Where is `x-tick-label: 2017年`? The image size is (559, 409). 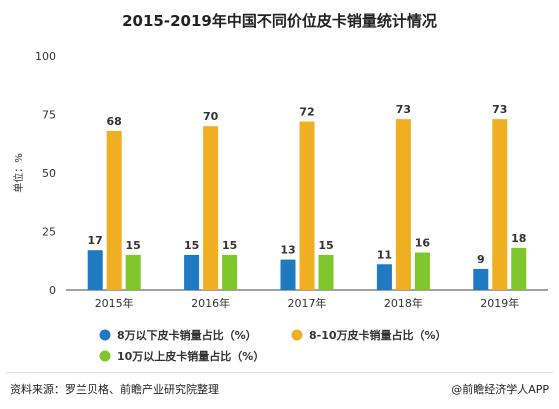
x-tick-label: 2017年 is located at coordinates (307, 303).